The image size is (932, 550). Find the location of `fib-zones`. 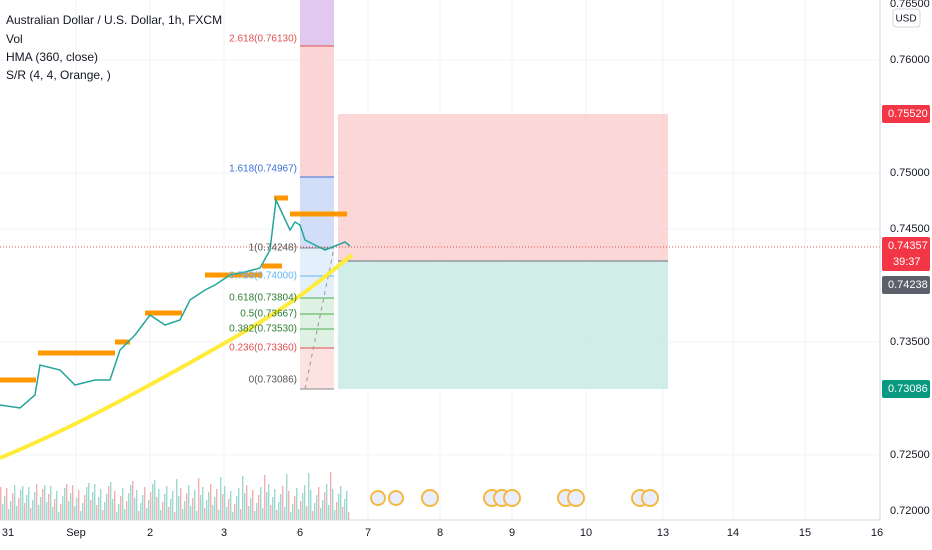

fib-zones is located at coordinates (317, 194).